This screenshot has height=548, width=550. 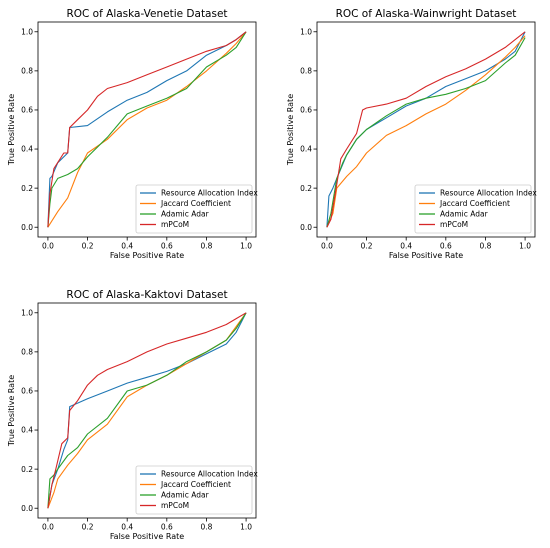 What do you see at coordinates (426, 14) in the screenshot?
I see `chart-title: ROC of Alaska-Wainwright Dataset` at bounding box center [426, 14].